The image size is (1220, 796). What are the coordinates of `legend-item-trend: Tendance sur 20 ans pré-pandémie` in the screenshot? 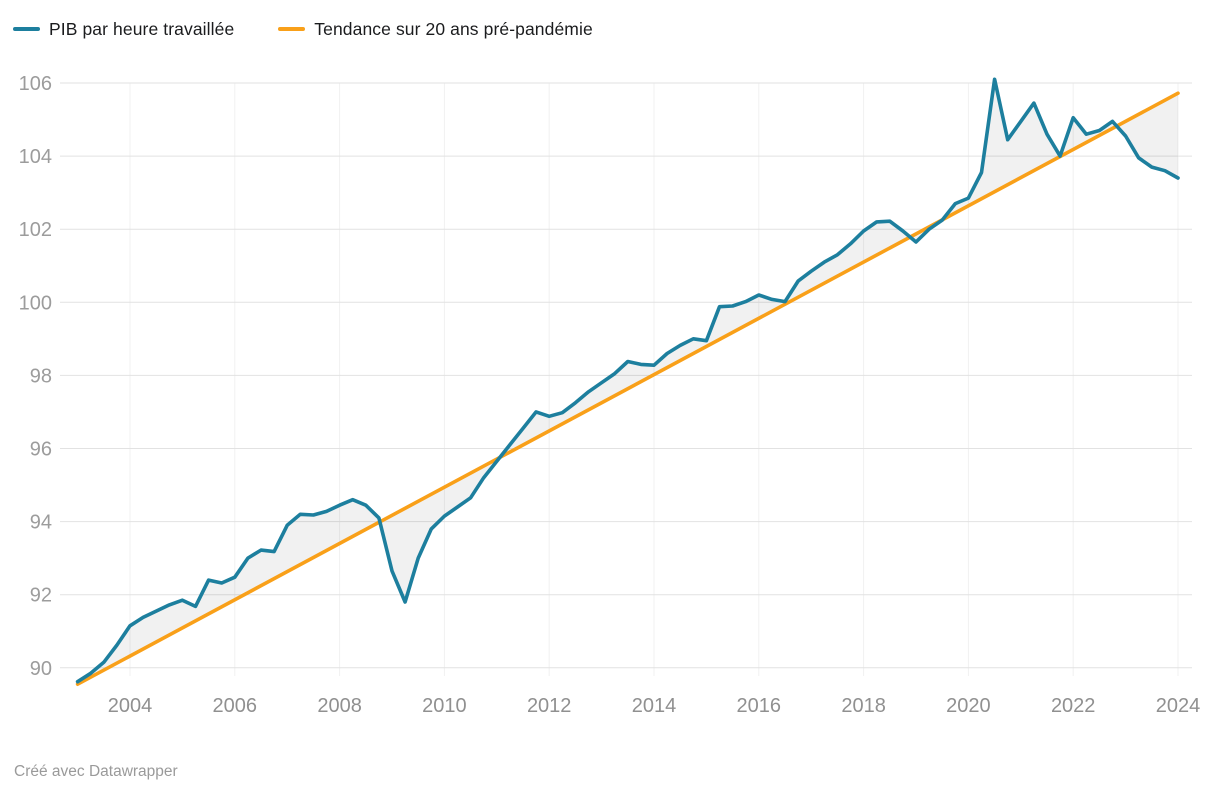 It's located at (435, 29).